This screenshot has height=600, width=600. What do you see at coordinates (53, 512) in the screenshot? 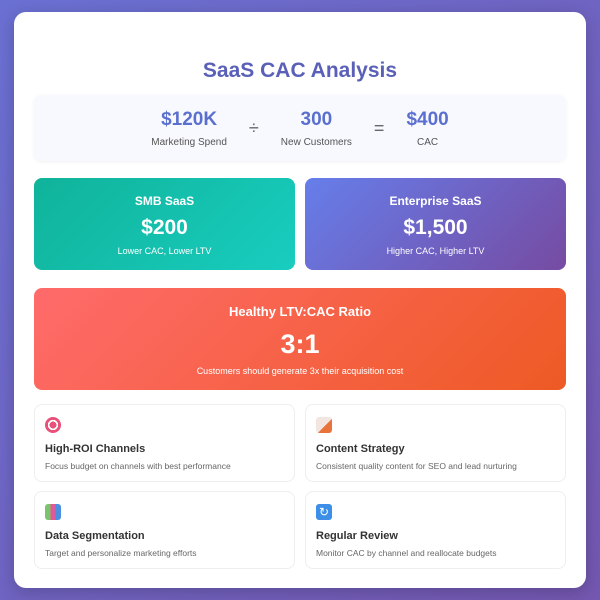
I see `bar-chart-icon` at bounding box center [53, 512].